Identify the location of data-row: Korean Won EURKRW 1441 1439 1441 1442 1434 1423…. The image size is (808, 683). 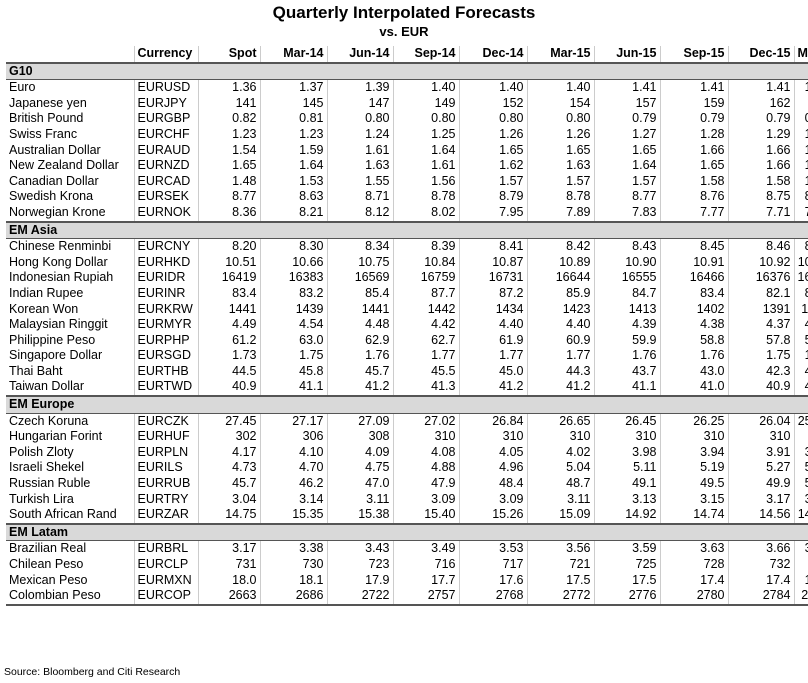
(407, 309).